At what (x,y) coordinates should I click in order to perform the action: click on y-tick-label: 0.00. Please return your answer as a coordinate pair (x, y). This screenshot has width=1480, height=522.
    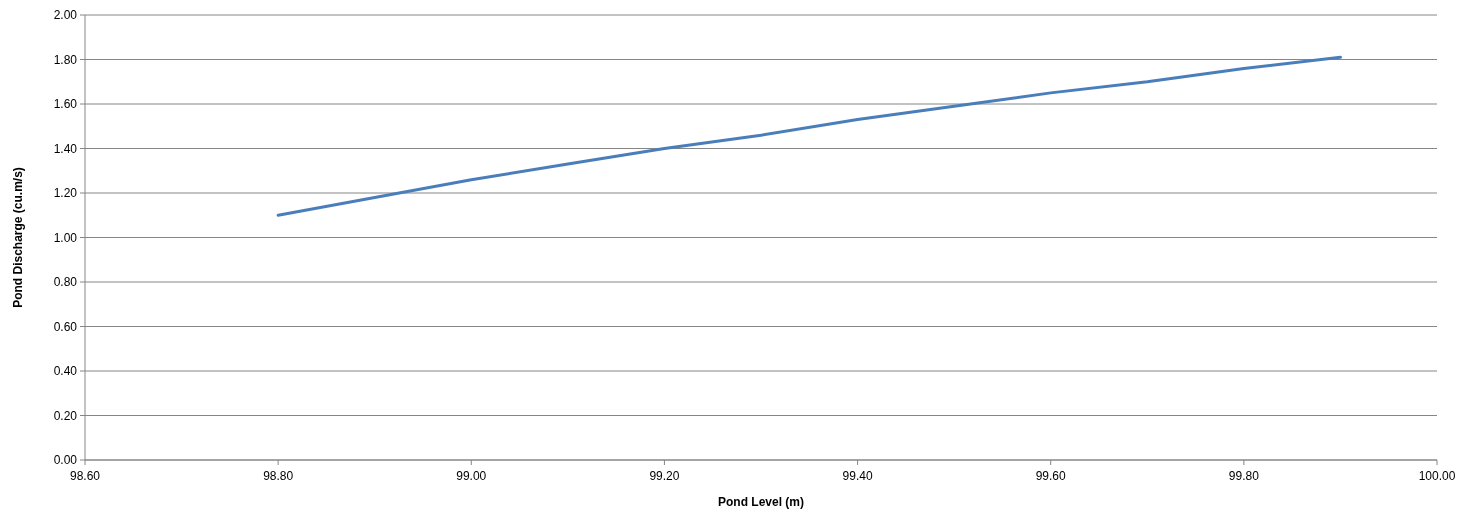
    Looking at the image, I should click on (65, 460).